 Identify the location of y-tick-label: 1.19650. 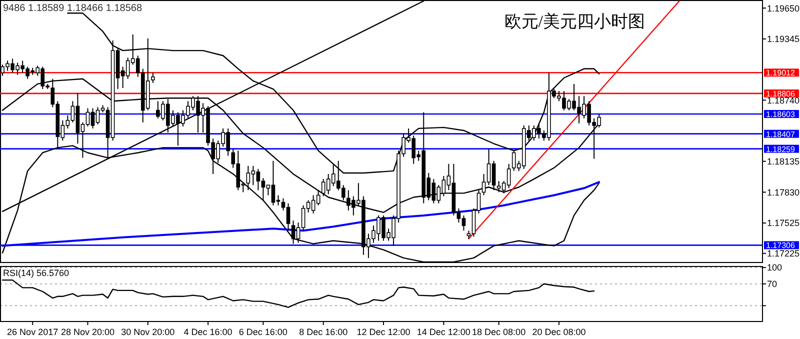
(783, 8).